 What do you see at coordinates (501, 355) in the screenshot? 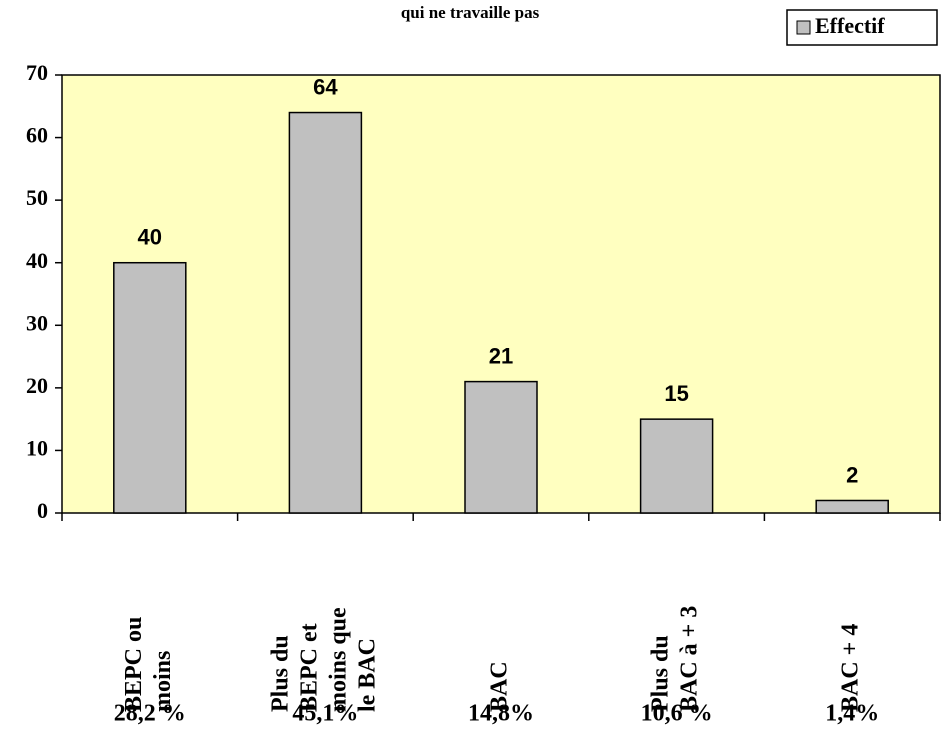
I see `data-label: 21` at bounding box center [501, 355].